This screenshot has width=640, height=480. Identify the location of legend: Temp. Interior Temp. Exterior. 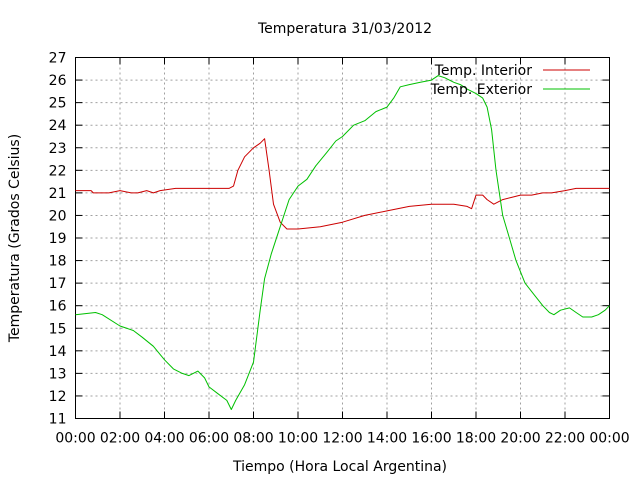
(510, 80).